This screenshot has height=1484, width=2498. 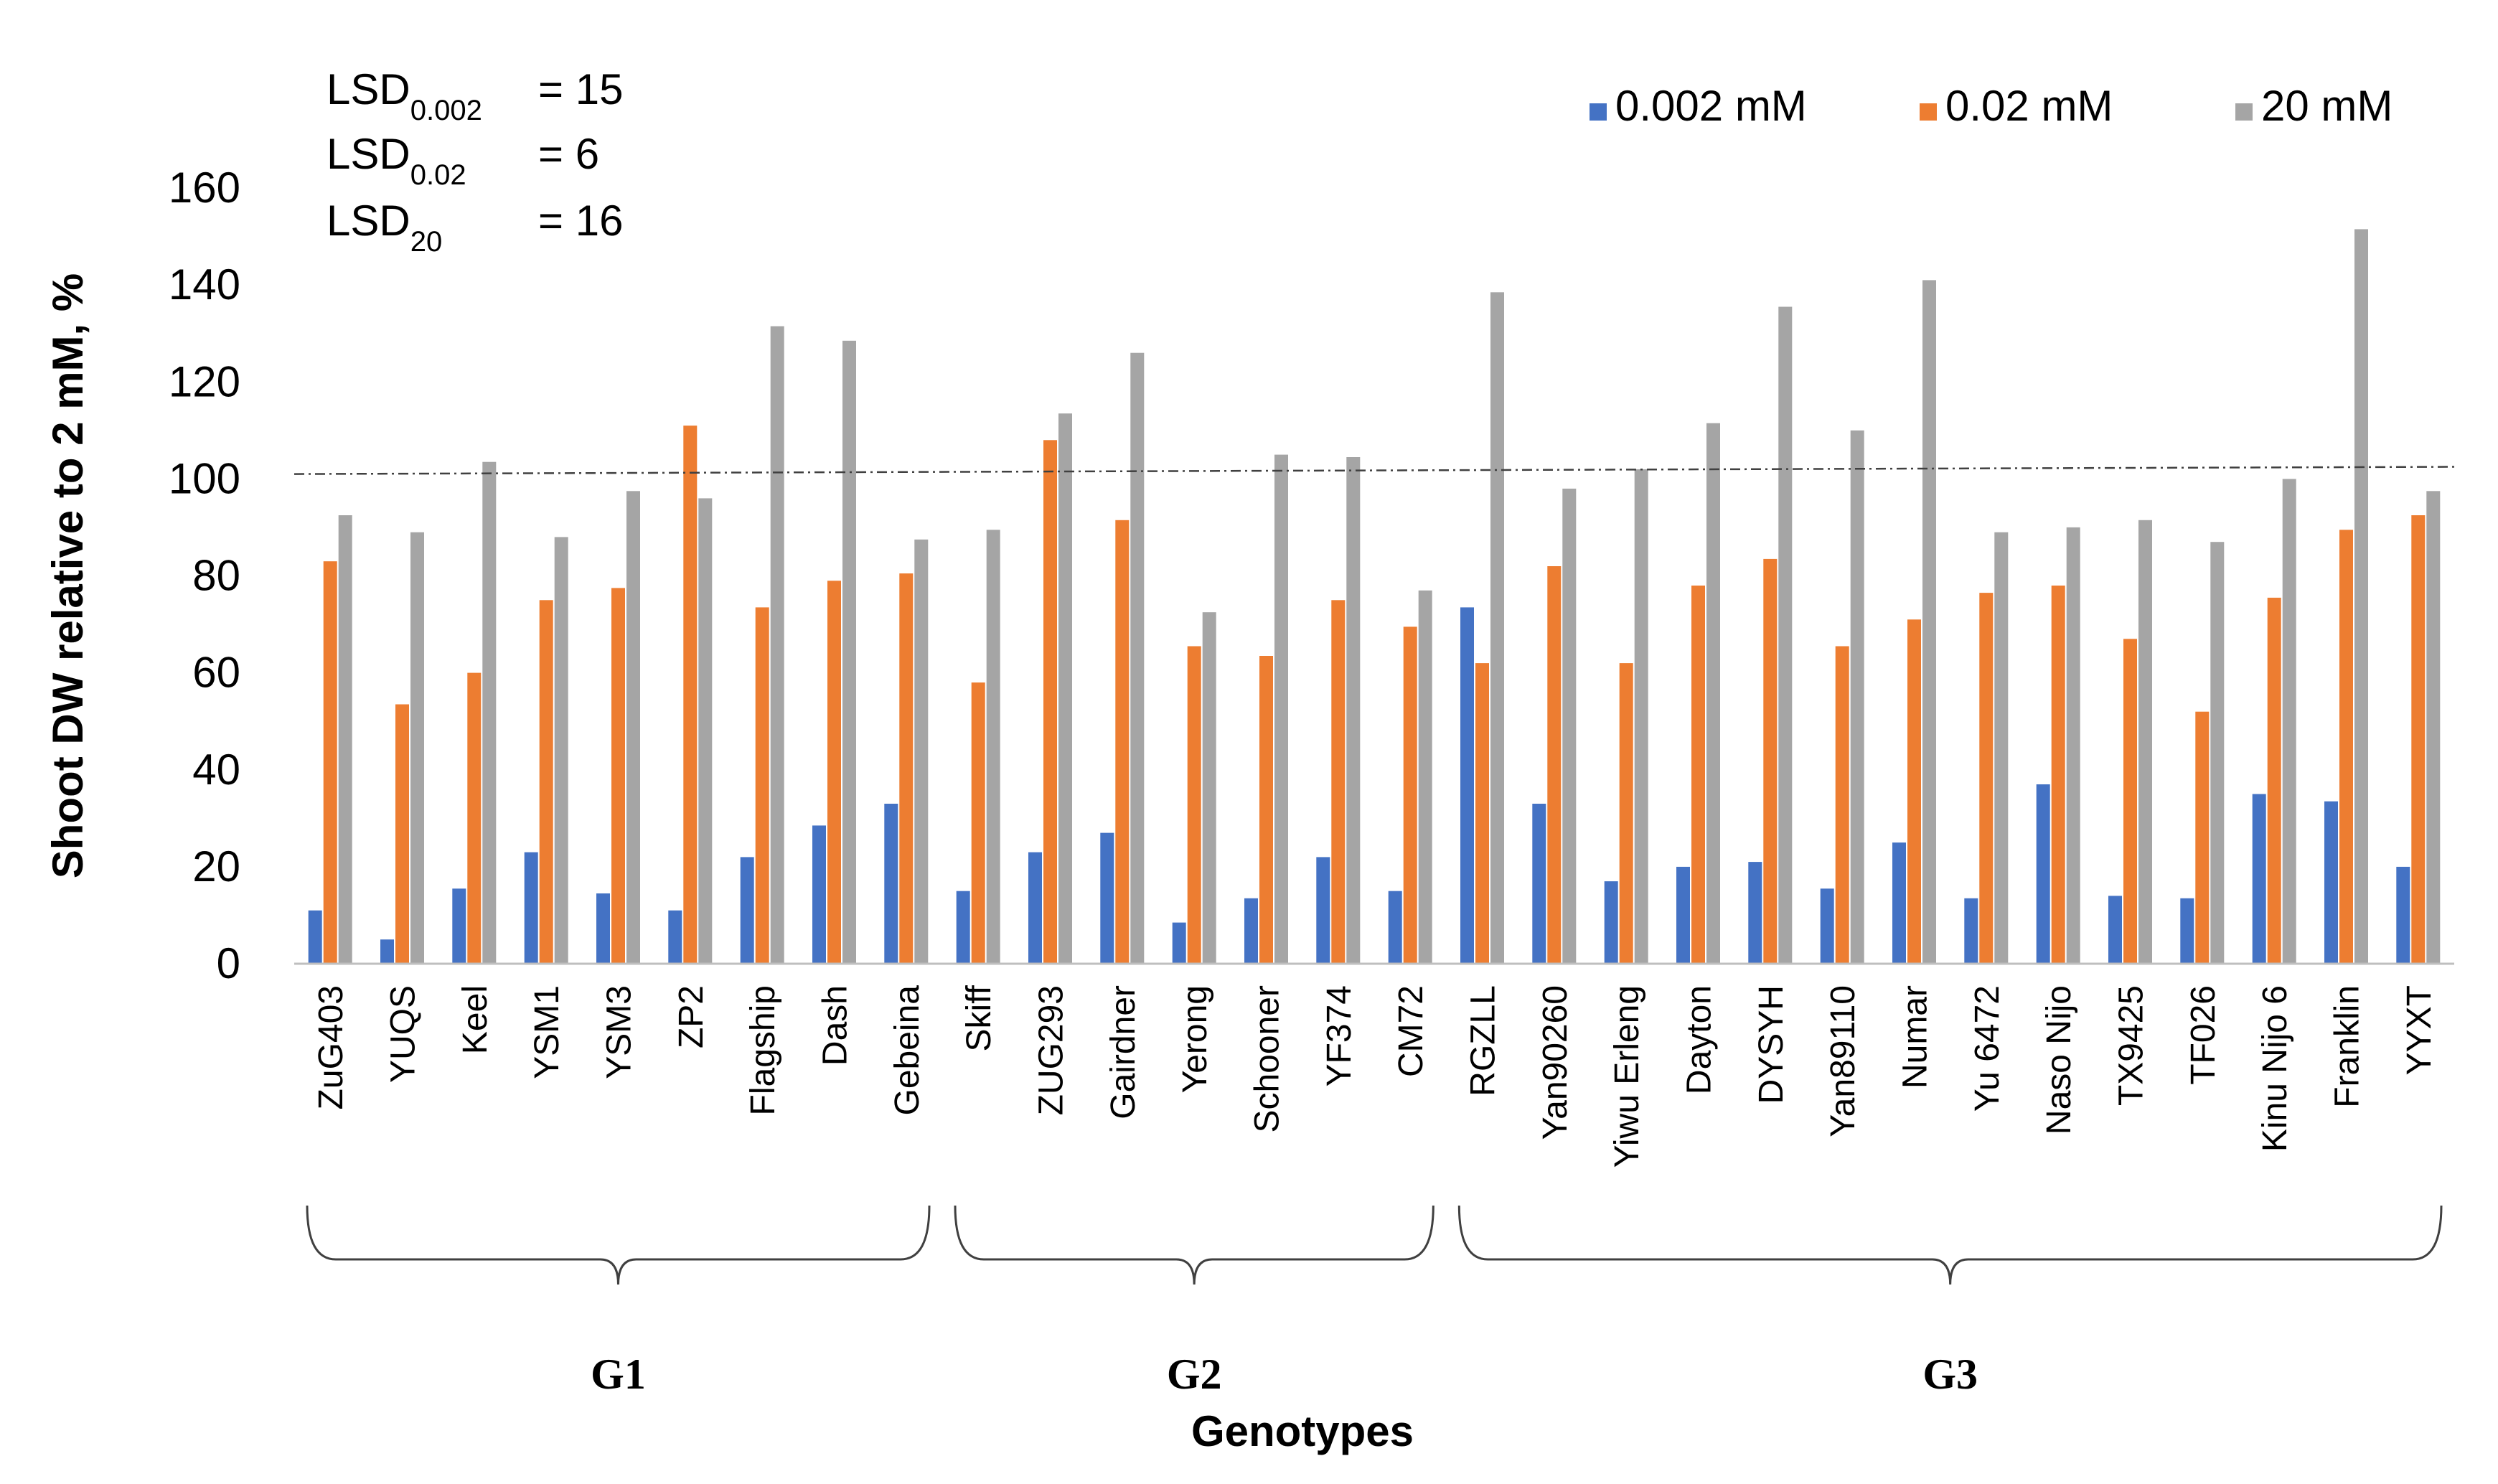 I want to click on bar-0-002-mm-dash, so click(x=819, y=894).